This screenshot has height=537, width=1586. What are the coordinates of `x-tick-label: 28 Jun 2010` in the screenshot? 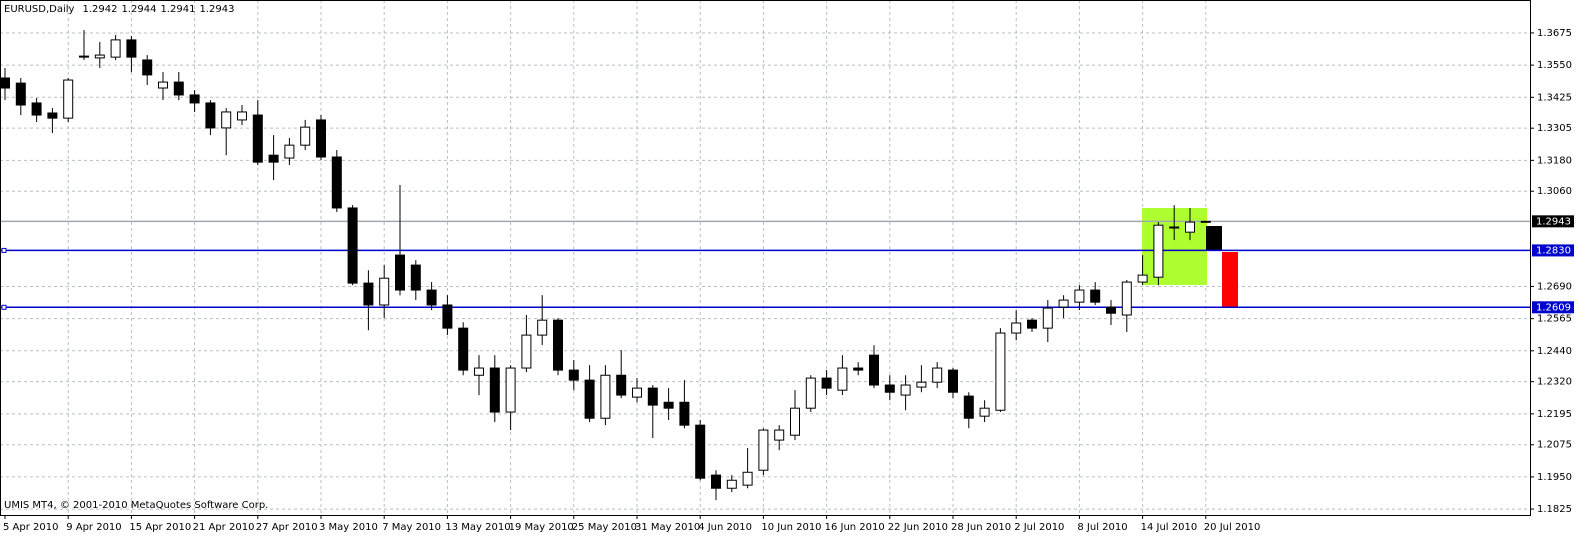 It's located at (981, 527).